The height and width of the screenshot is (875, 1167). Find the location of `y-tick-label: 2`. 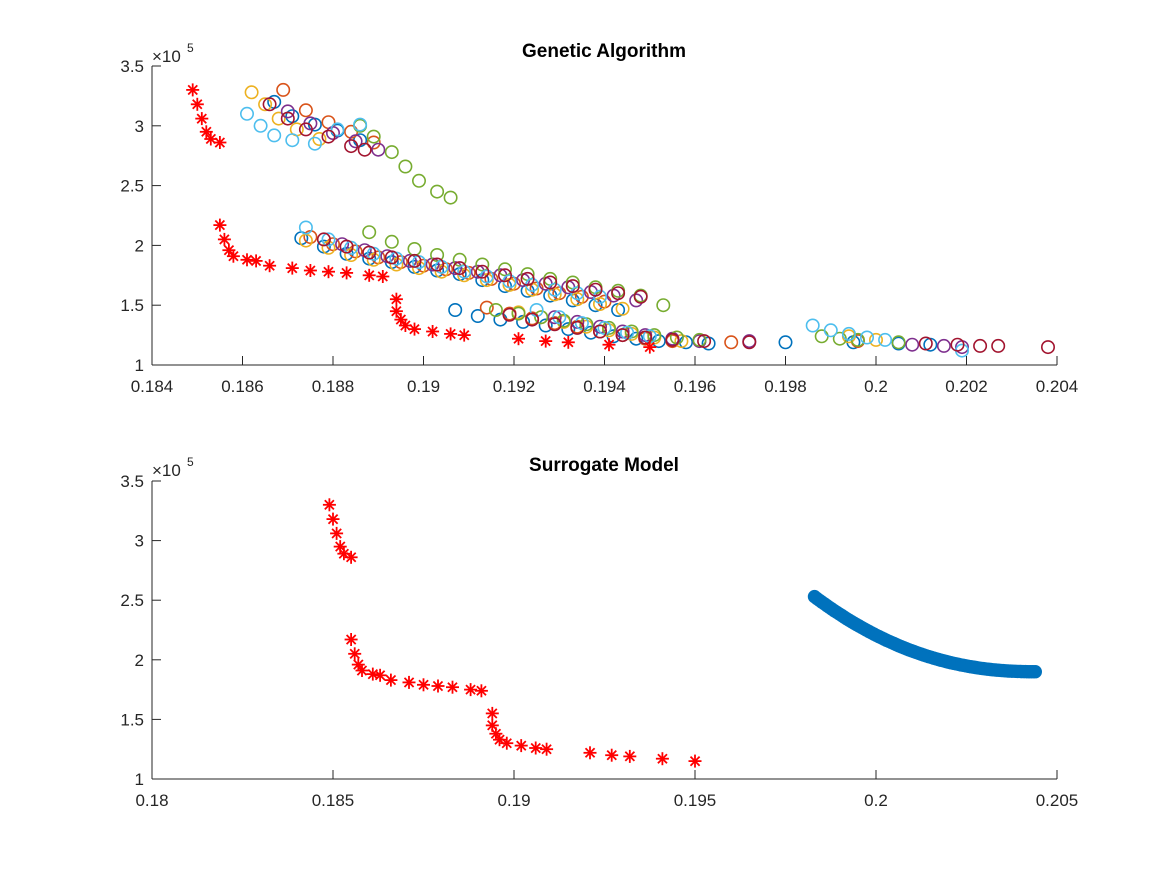

y-tick-label: 2 is located at coordinates (139, 660).